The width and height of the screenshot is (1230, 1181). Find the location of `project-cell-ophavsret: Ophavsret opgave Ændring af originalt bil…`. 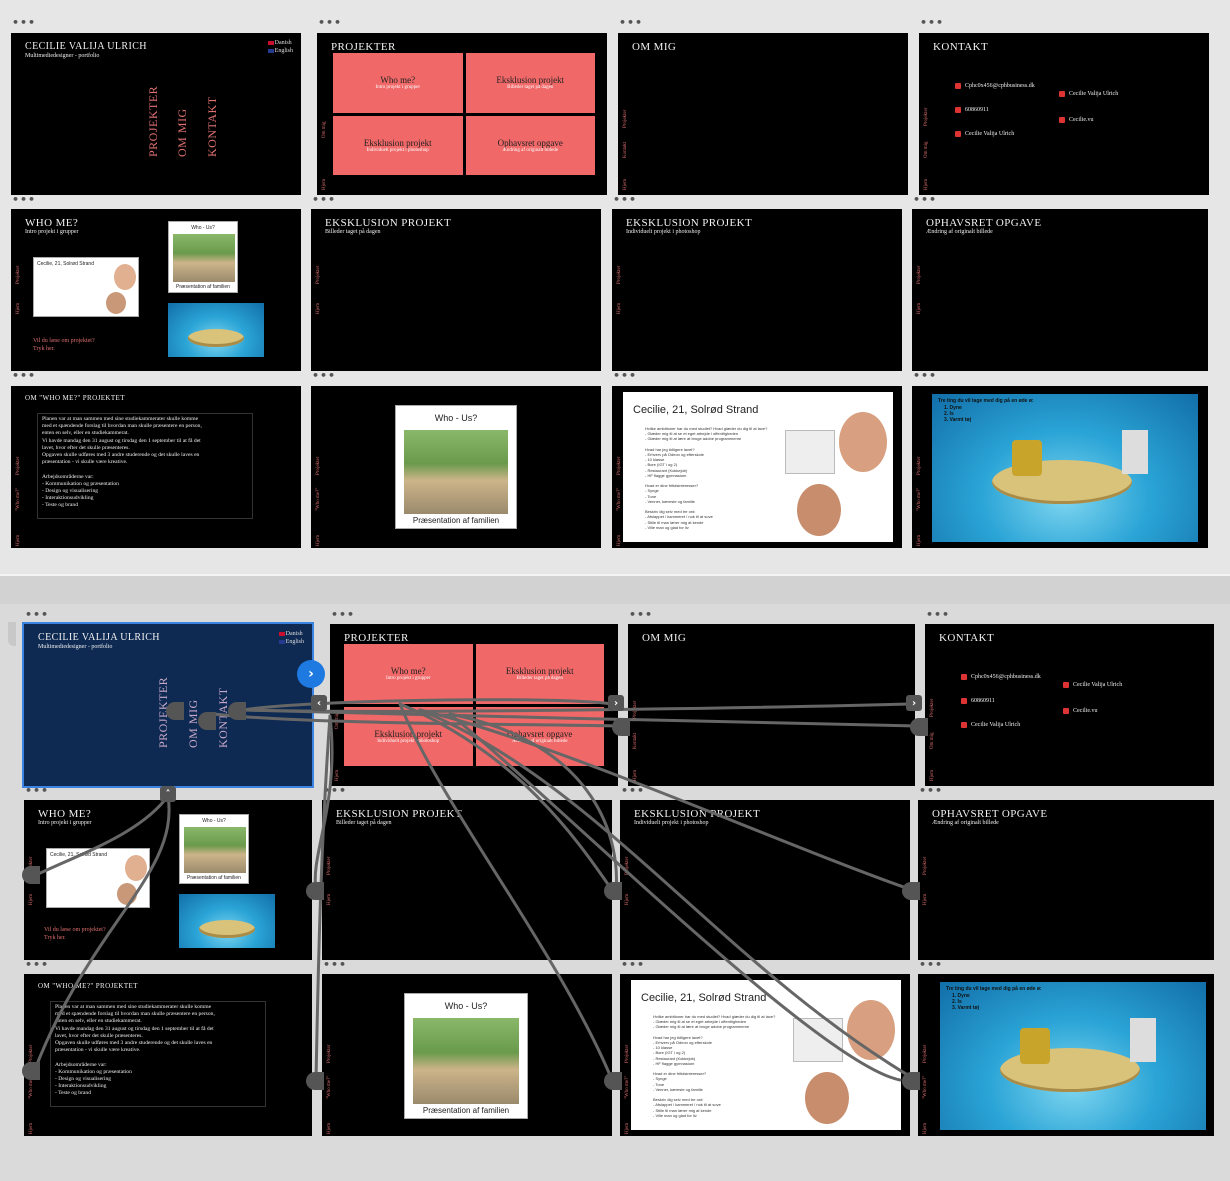

project-cell-ophavsret: Ophavsret opgave Ændring af originalt bil… is located at coordinates (539, 736).